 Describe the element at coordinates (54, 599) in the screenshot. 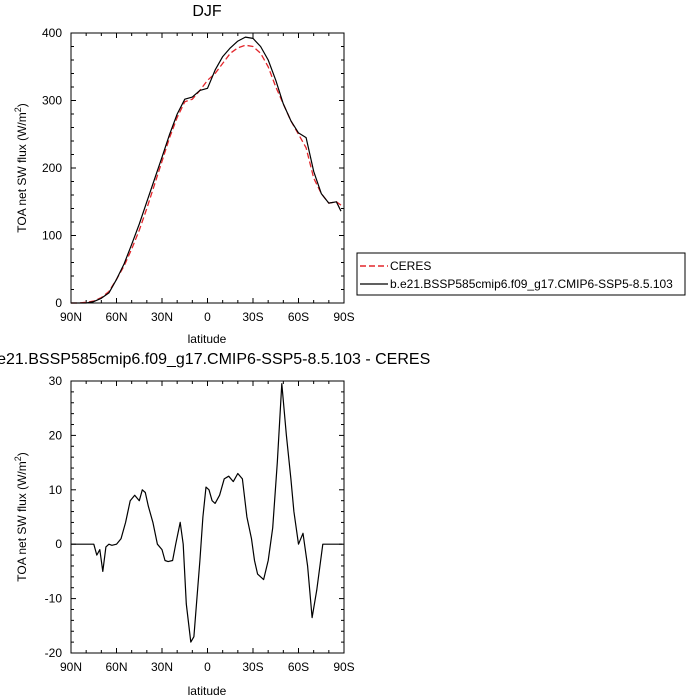

I see `bottom-y-tick-label: -10` at that location.